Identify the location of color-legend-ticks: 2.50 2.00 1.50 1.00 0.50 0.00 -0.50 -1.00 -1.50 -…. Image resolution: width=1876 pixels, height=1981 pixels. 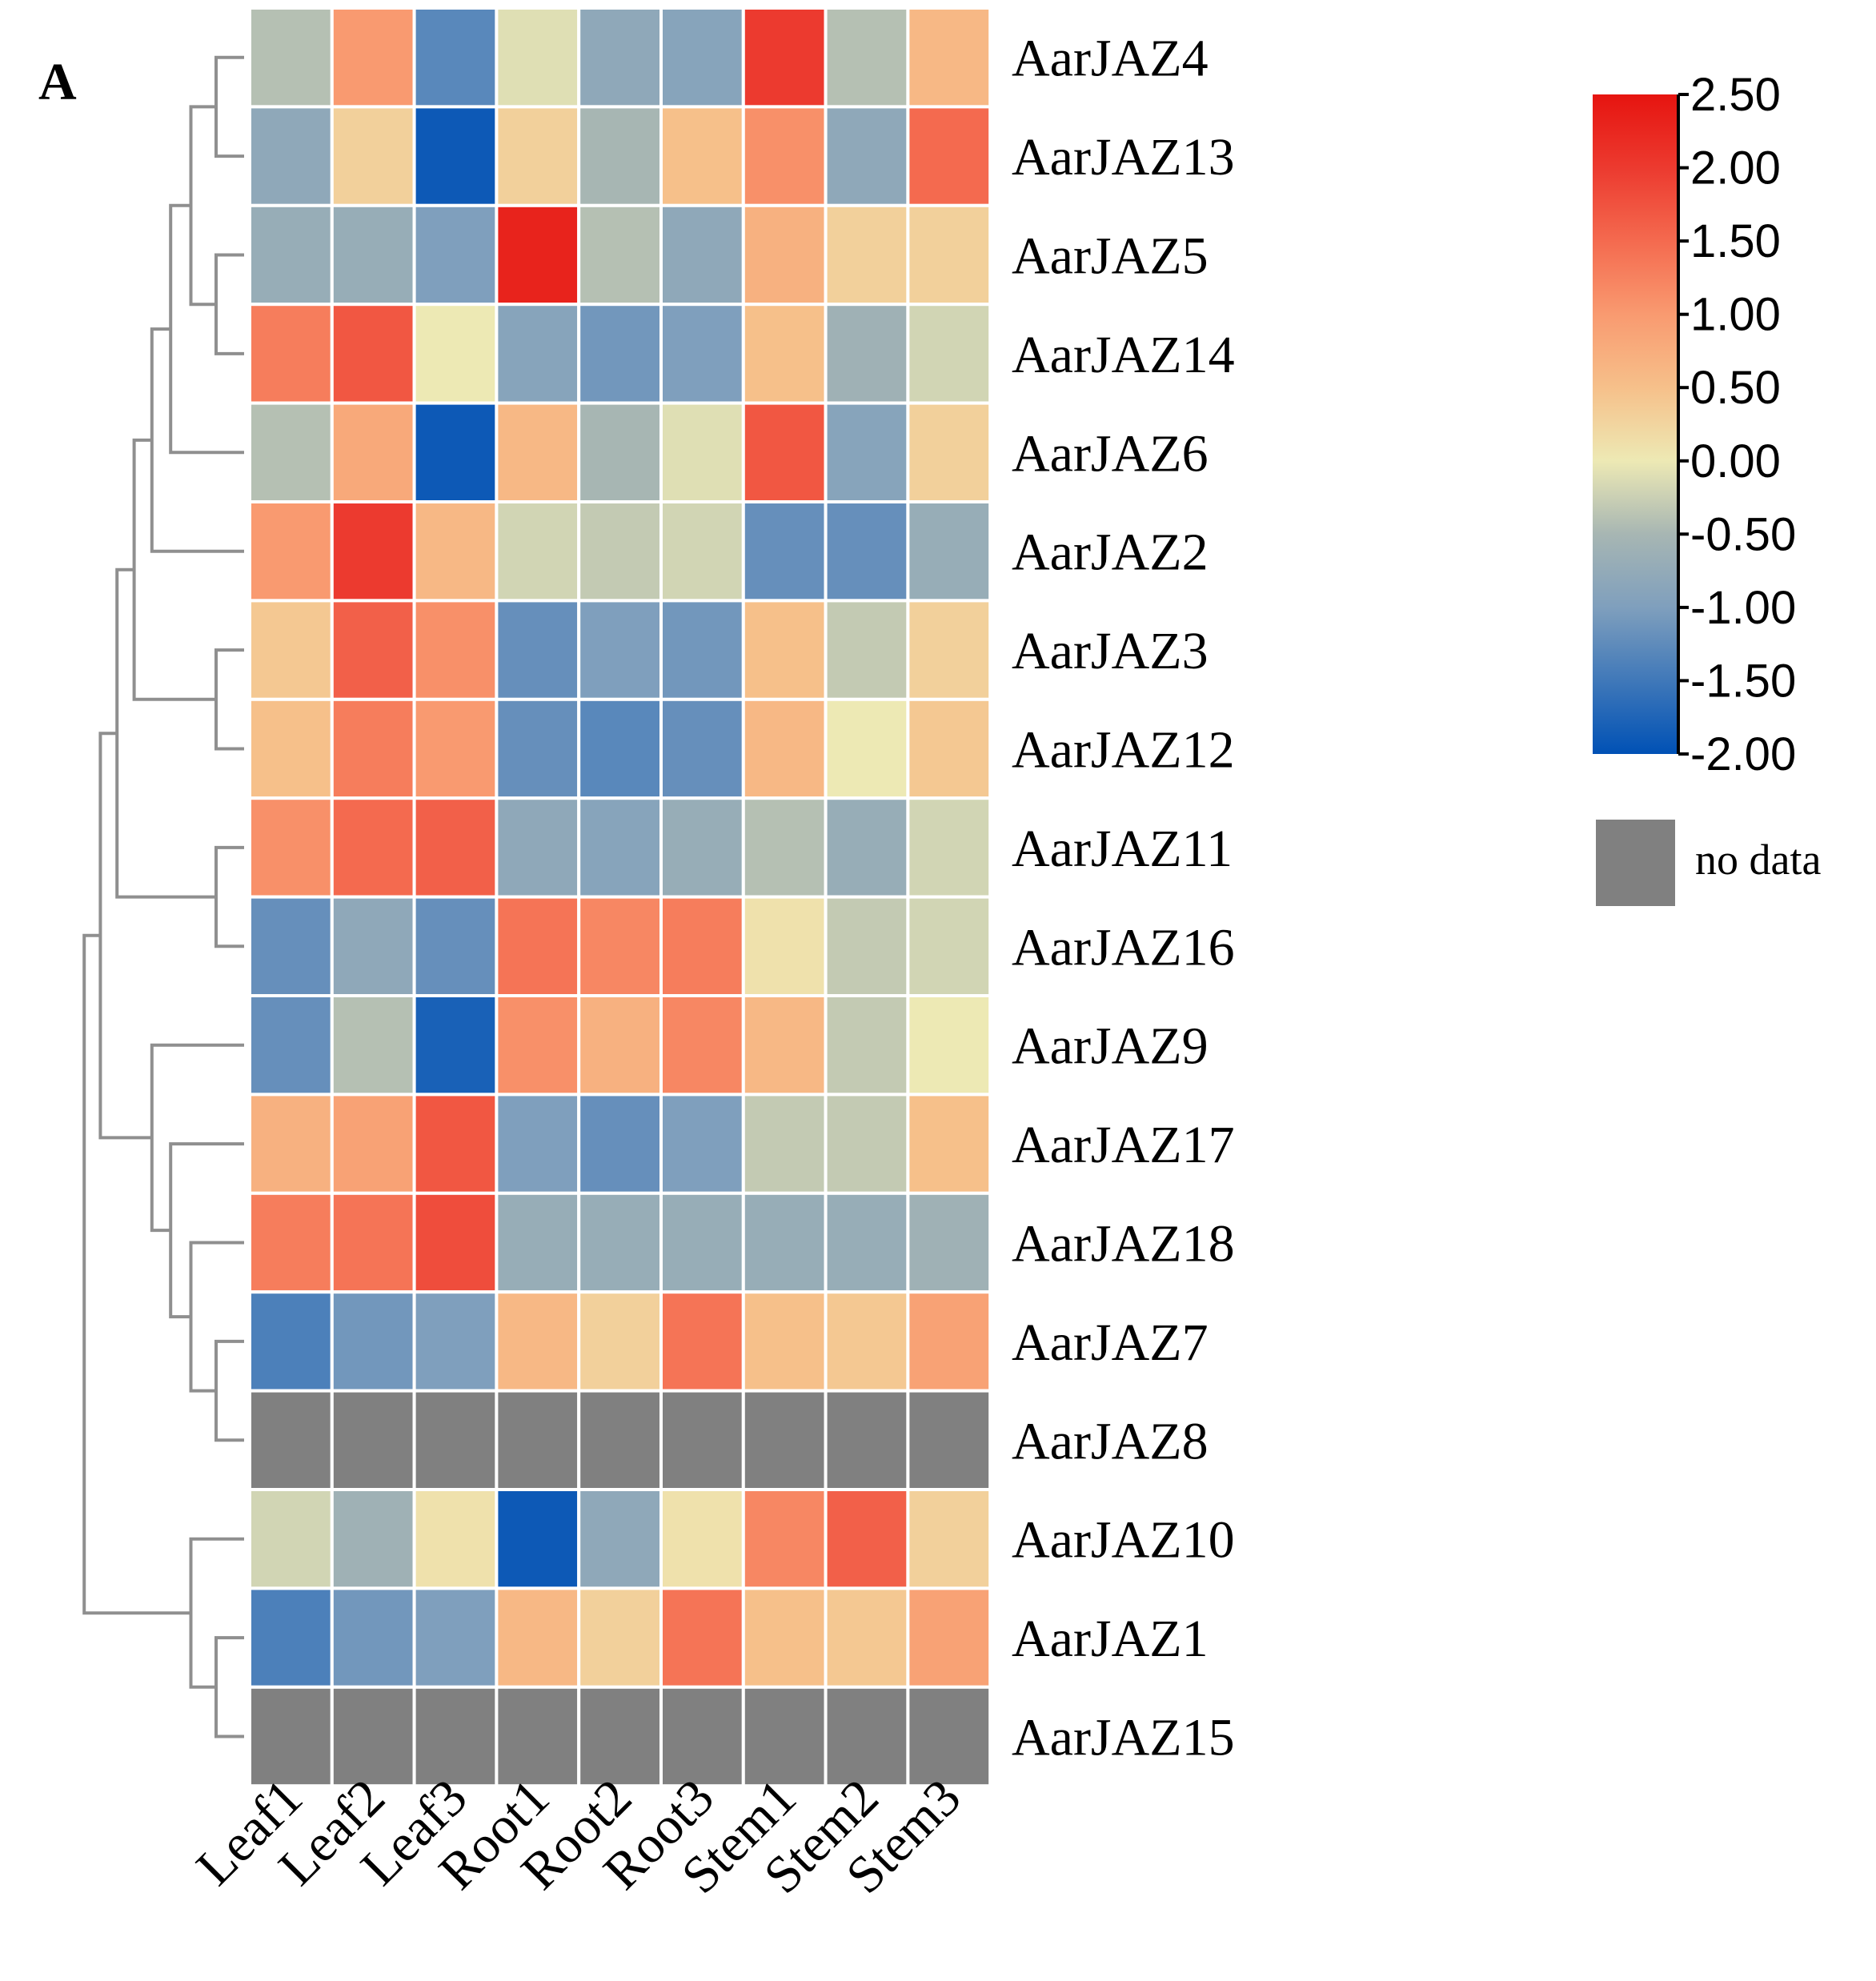
(1737, 425).